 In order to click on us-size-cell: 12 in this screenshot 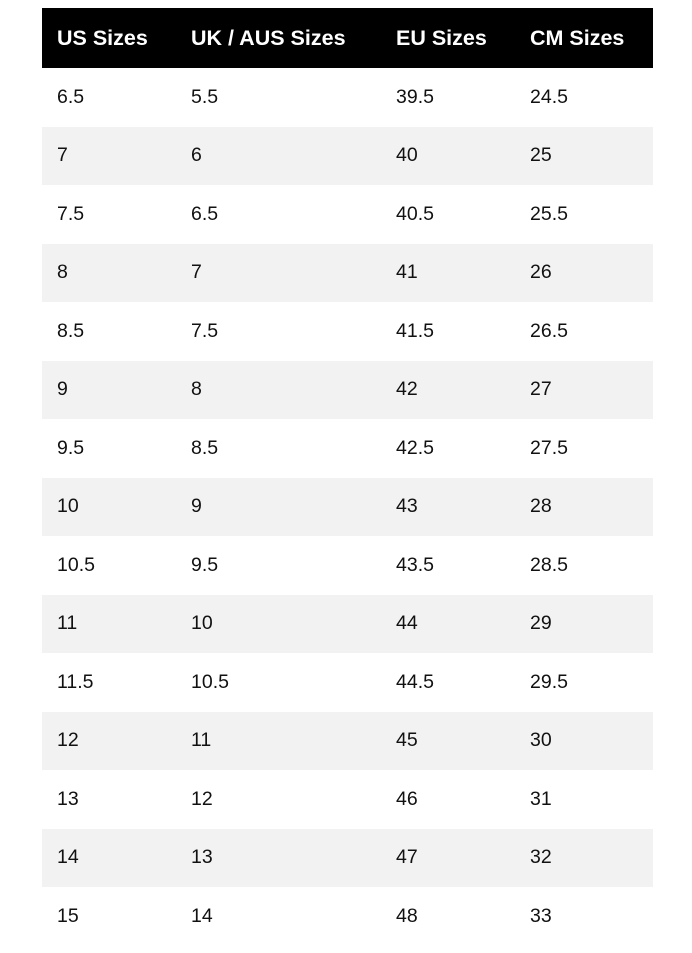, I will do `click(109, 740)`.